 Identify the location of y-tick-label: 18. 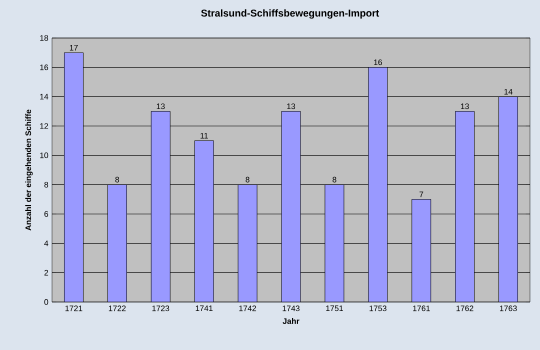
(44, 38).